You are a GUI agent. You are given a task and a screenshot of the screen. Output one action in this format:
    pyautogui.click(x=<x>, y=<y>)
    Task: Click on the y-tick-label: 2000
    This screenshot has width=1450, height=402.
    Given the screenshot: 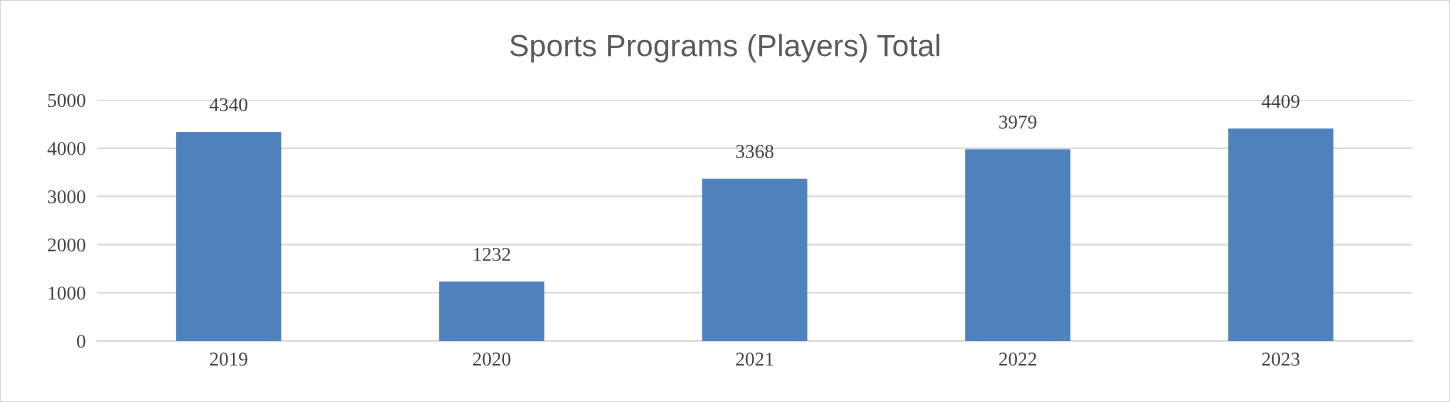 What is the action you would take?
    pyautogui.click(x=67, y=245)
    